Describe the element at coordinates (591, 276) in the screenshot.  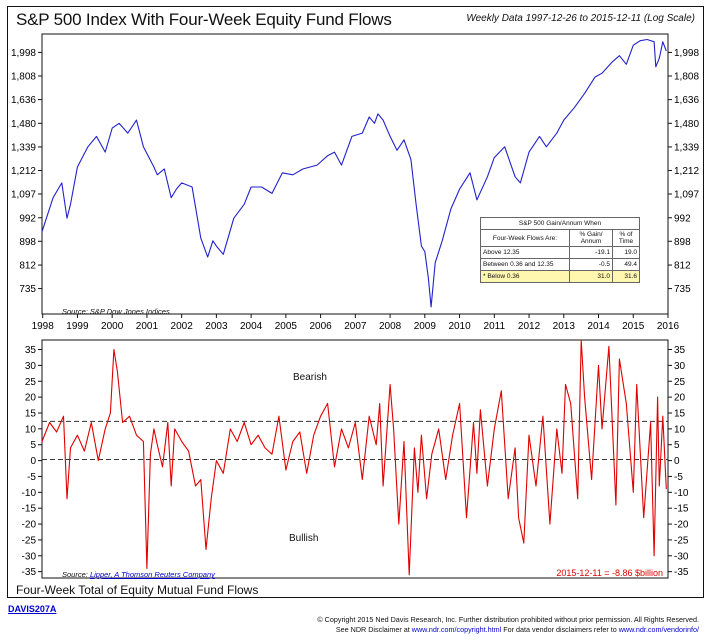
I see `gain-table-row-gain: 31.0` at that location.